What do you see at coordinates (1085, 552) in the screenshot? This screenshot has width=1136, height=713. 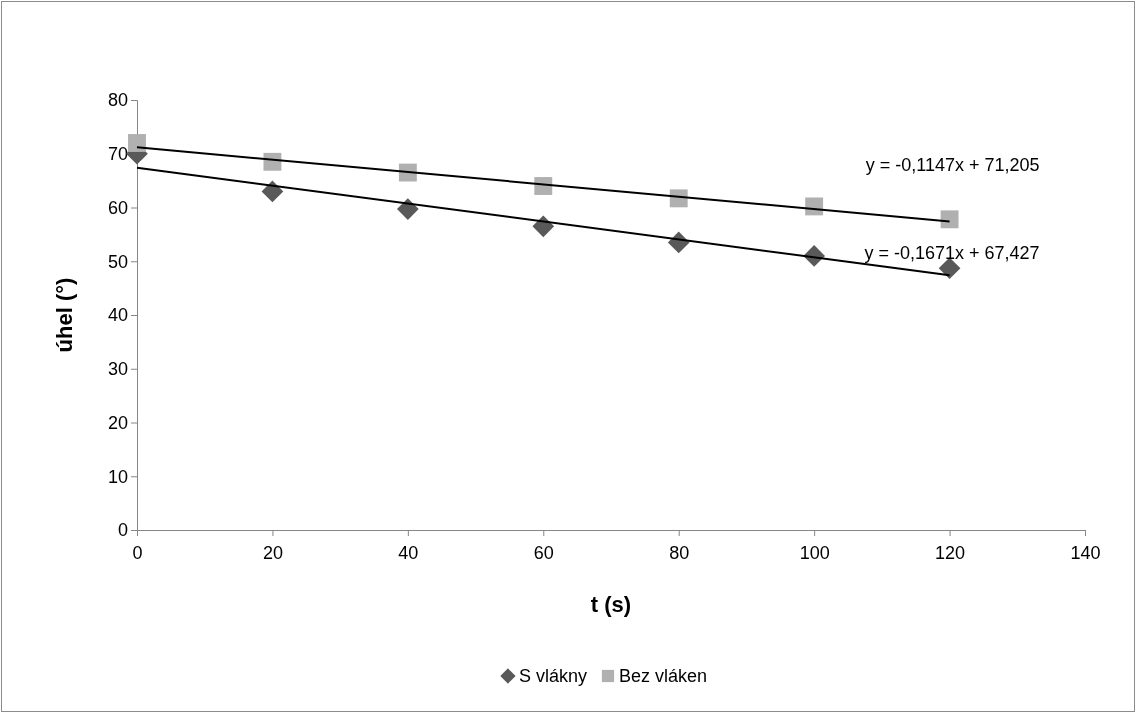 I see `x-tick-label: 140` at bounding box center [1085, 552].